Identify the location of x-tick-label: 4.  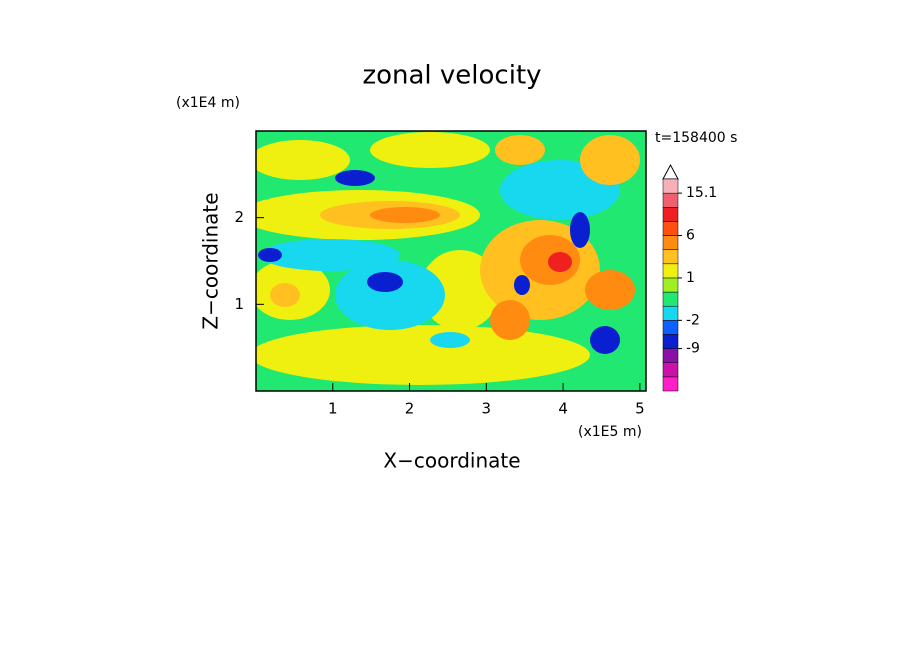
(563, 409).